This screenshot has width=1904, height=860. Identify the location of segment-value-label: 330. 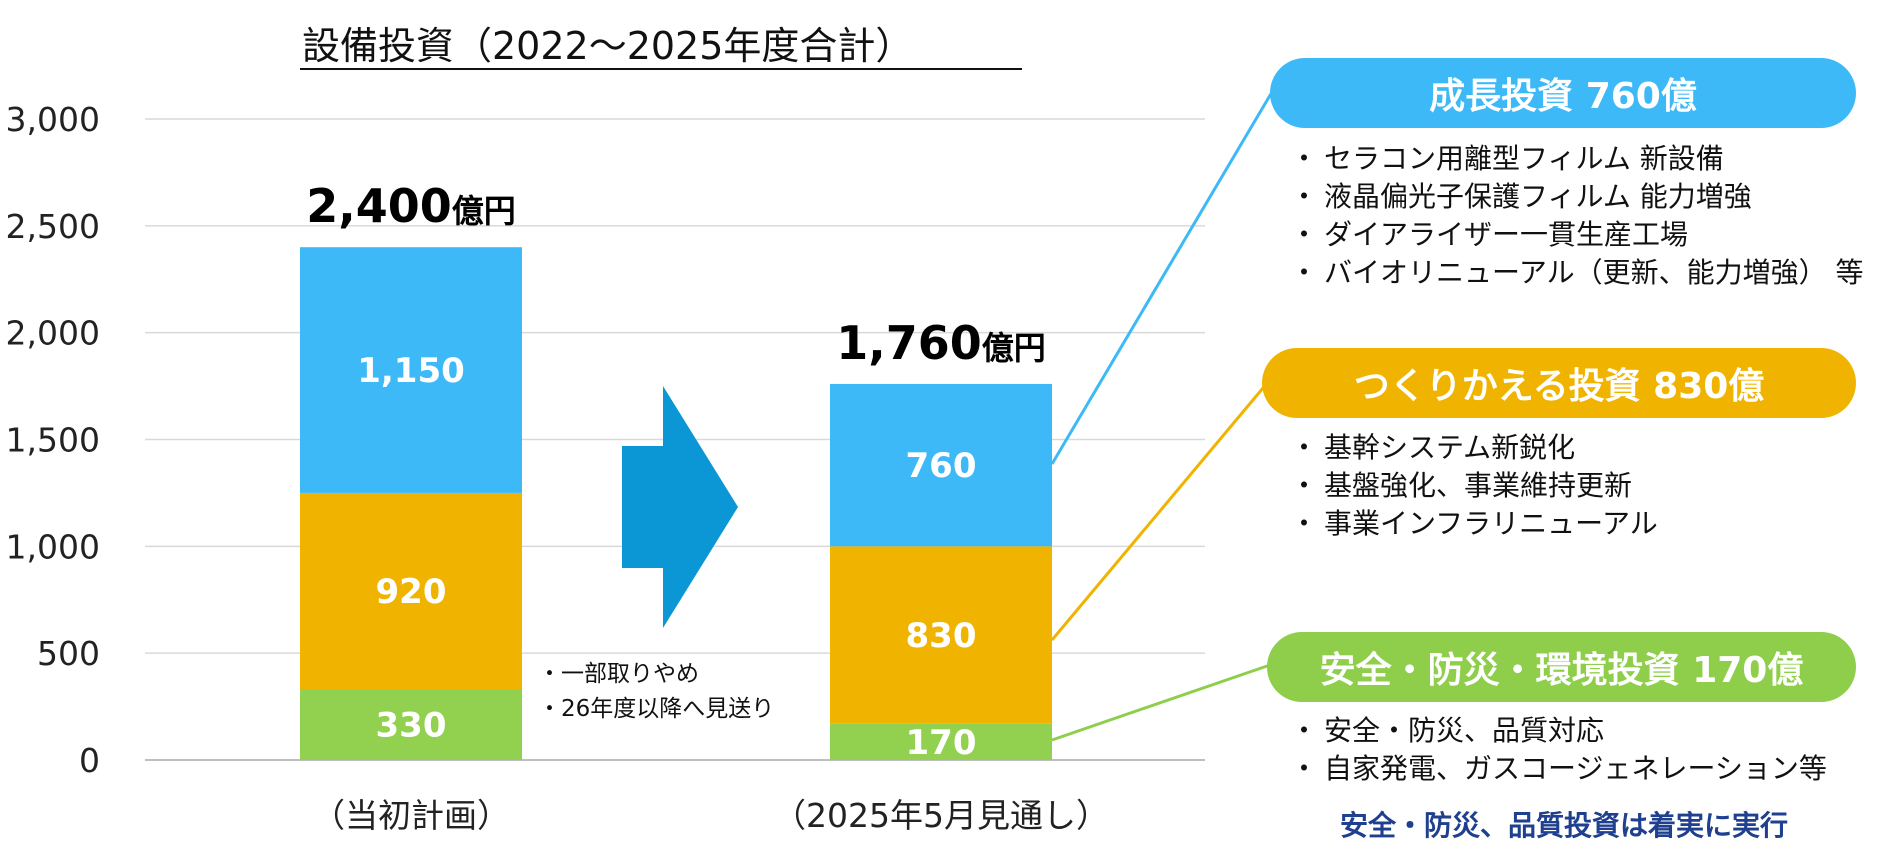
(411, 726).